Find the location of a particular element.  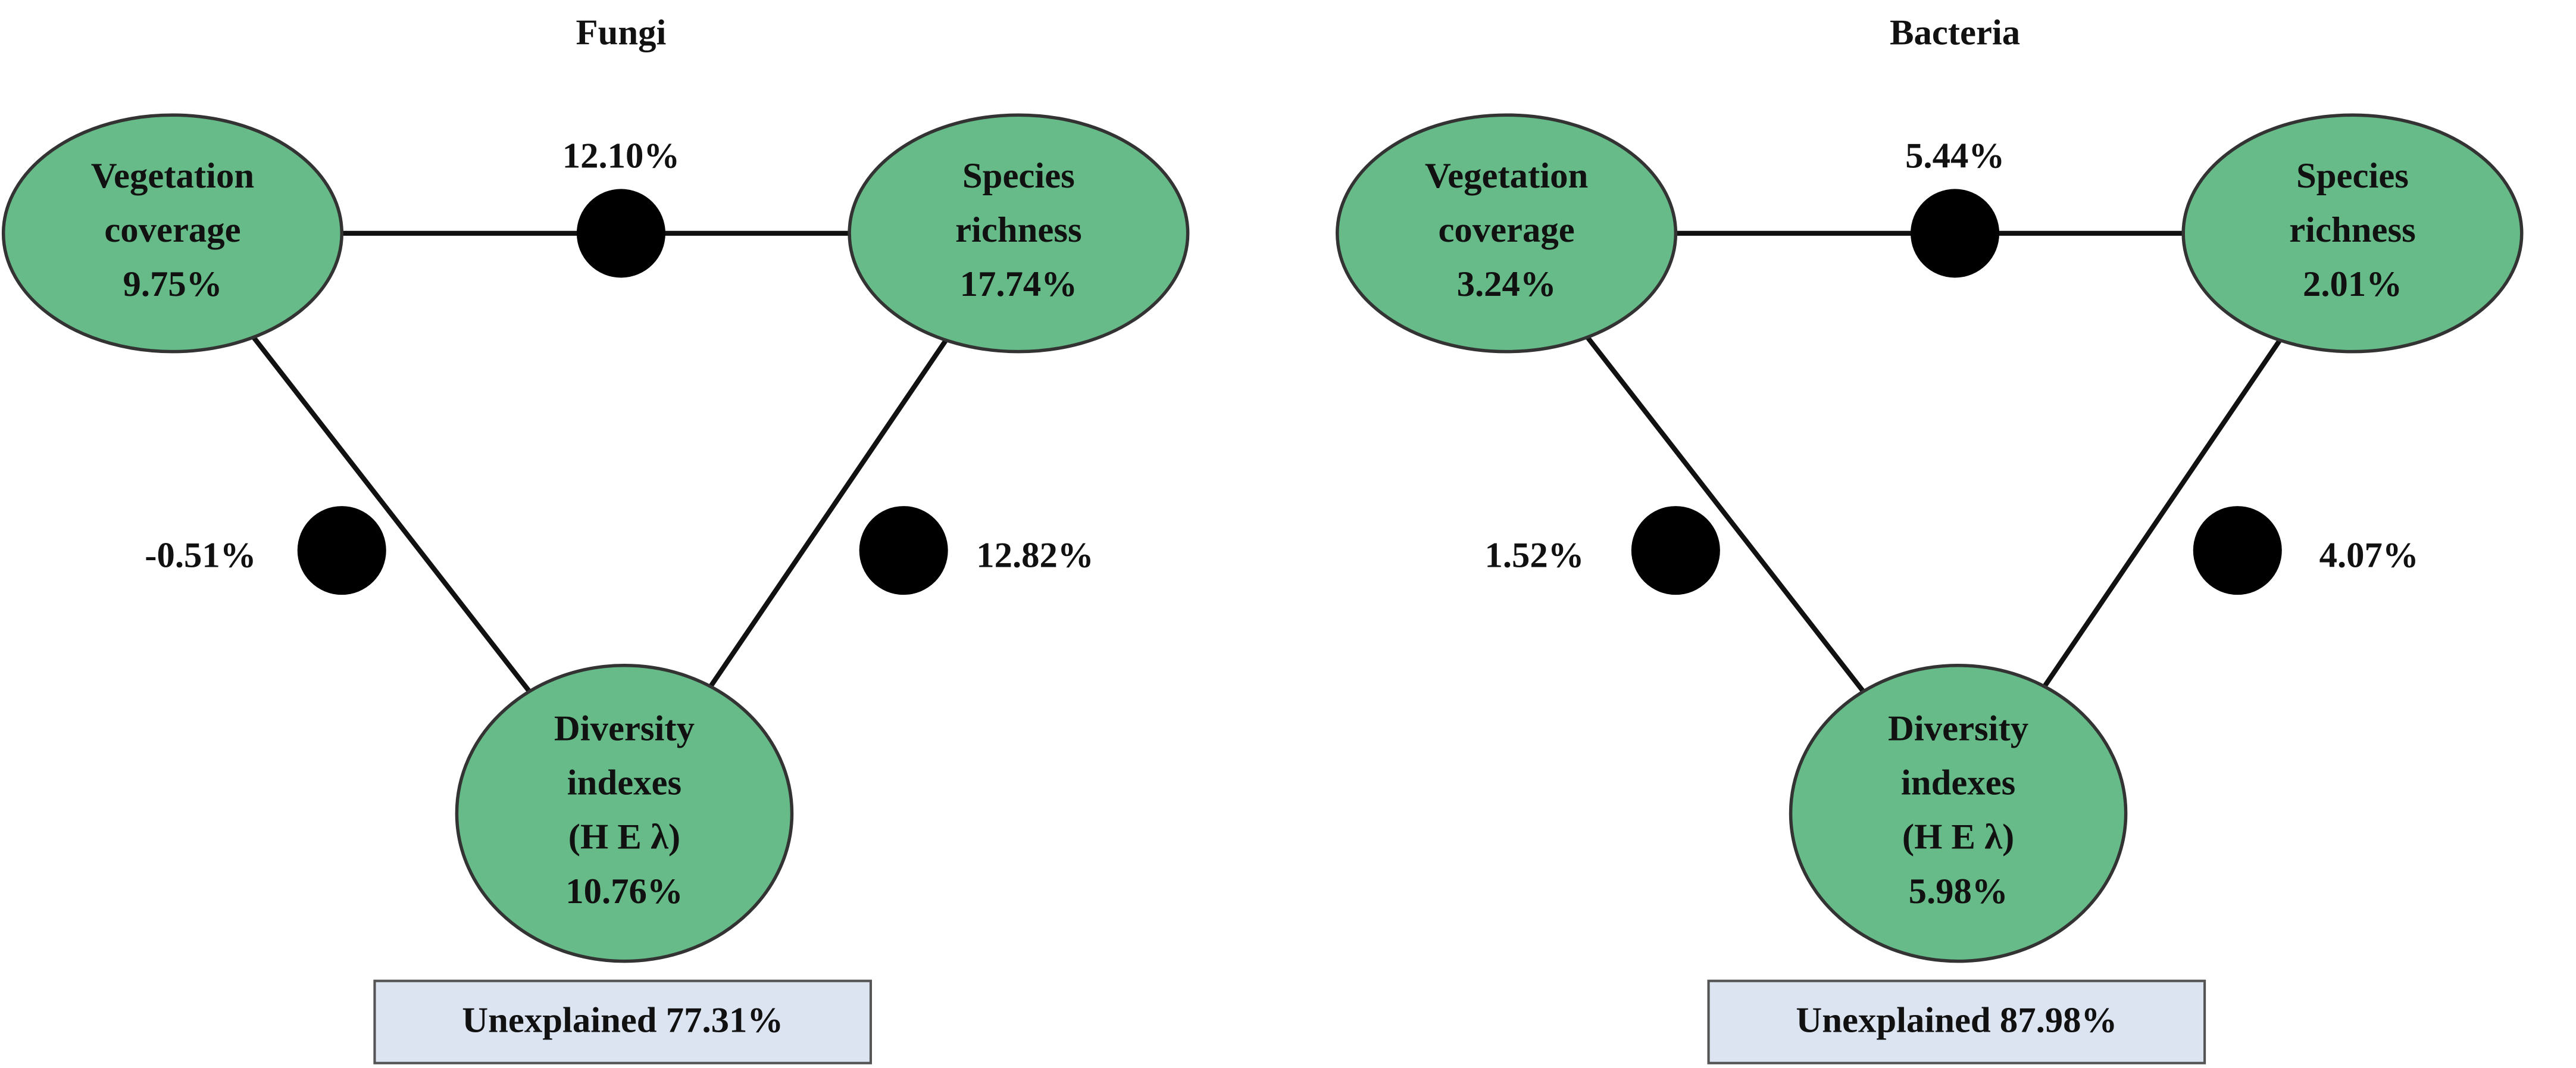

edge-label: 12.82% is located at coordinates (1034, 555).